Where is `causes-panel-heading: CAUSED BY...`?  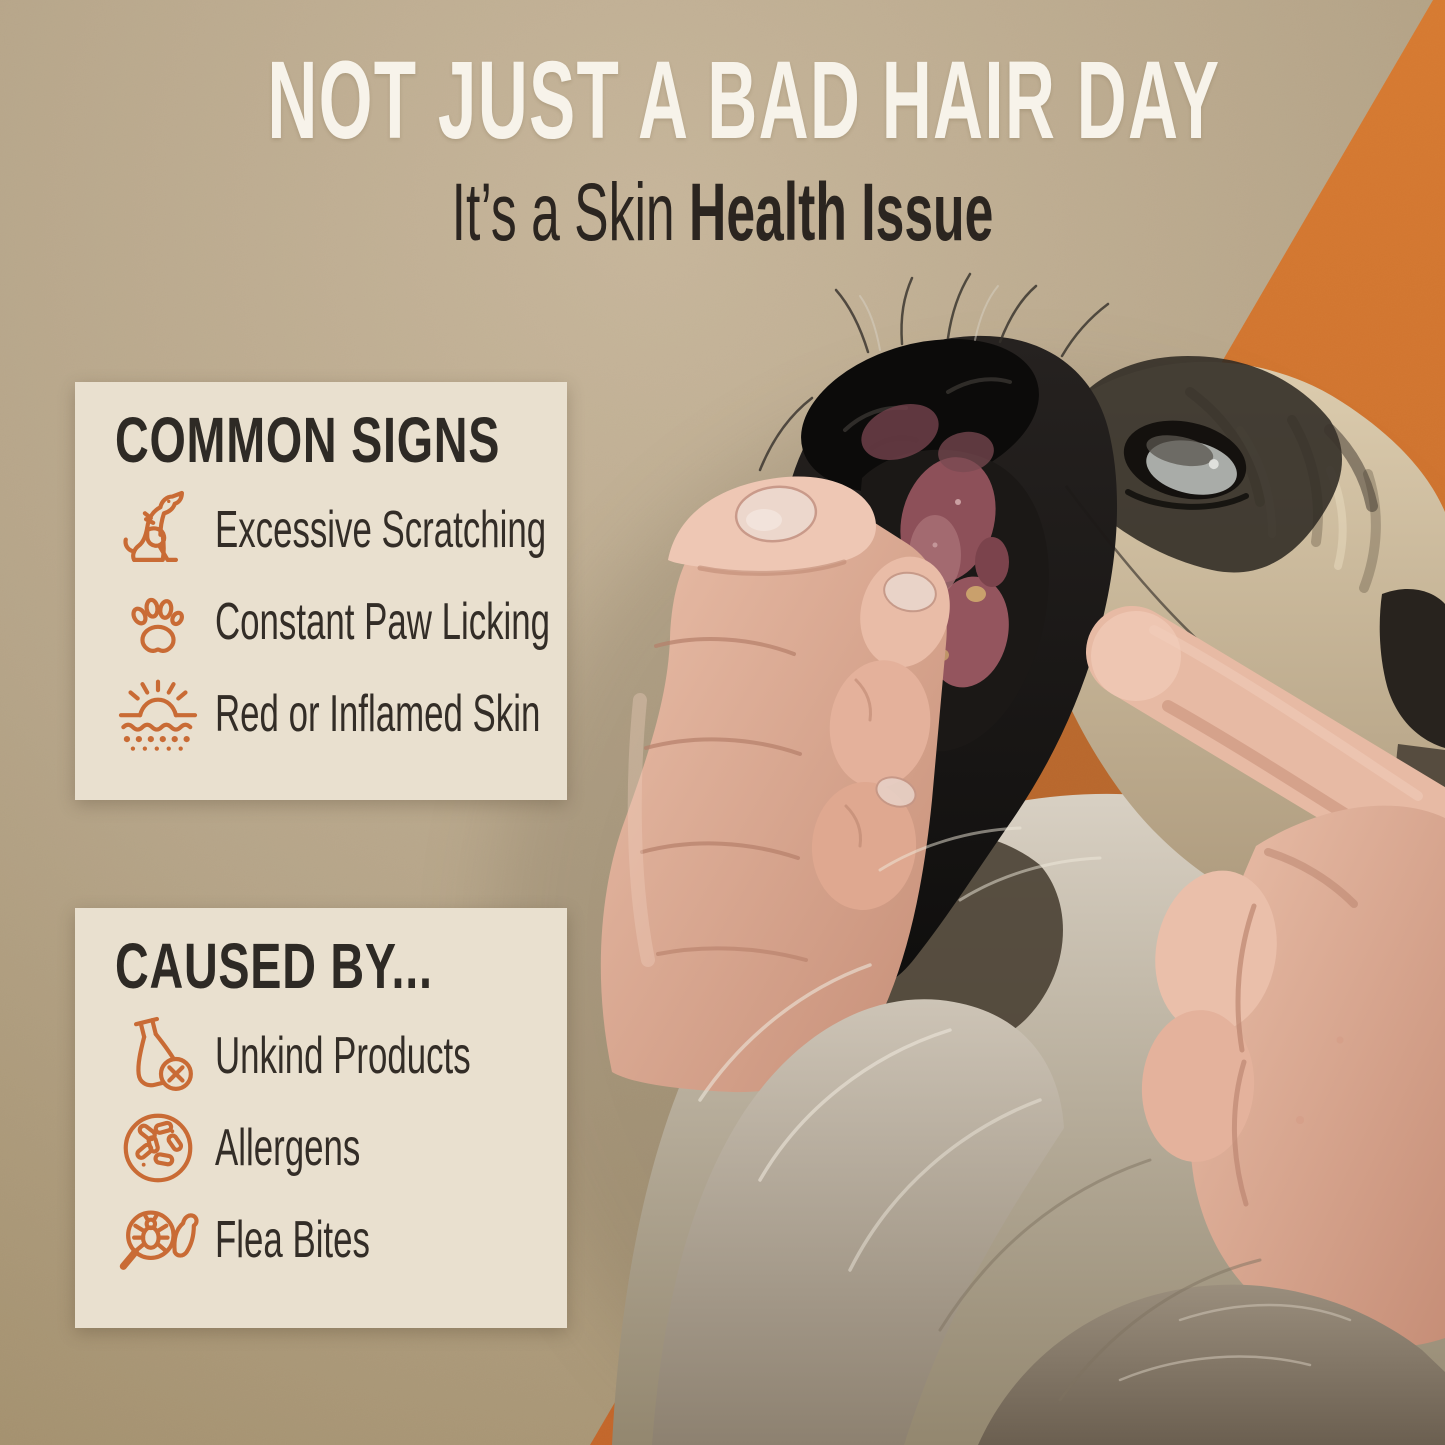
causes-panel-heading: CAUSED BY... is located at coordinates (274, 966).